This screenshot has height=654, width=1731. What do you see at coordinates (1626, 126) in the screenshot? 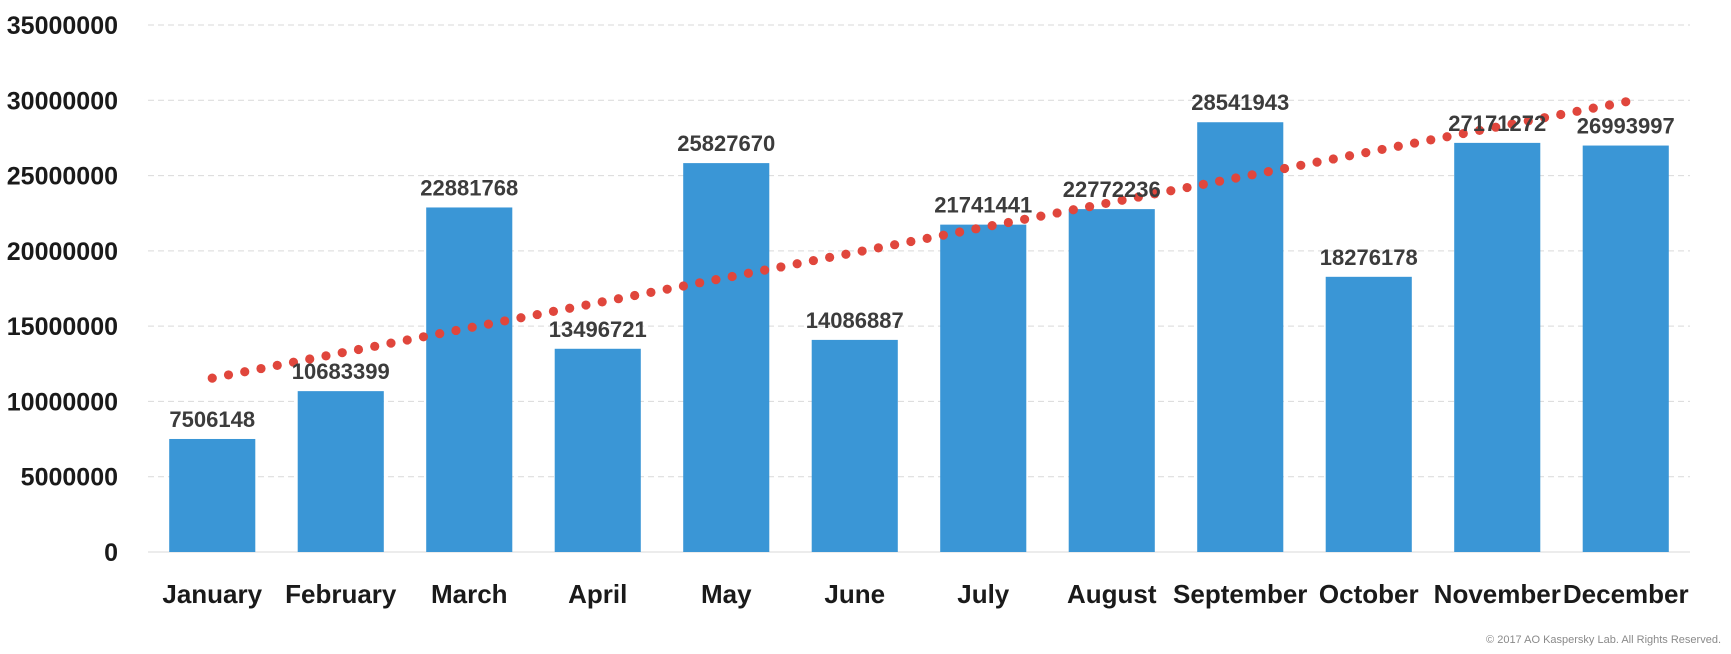
I see `data-label: 26993997` at bounding box center [1626, 126].